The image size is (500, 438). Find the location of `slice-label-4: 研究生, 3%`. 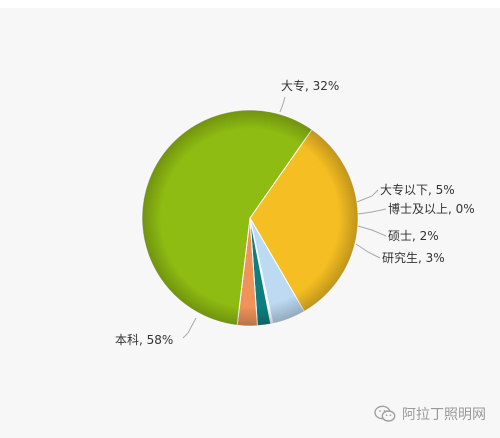

slice-label-4: 研究生, 3% is located at coordinates (413, 257).